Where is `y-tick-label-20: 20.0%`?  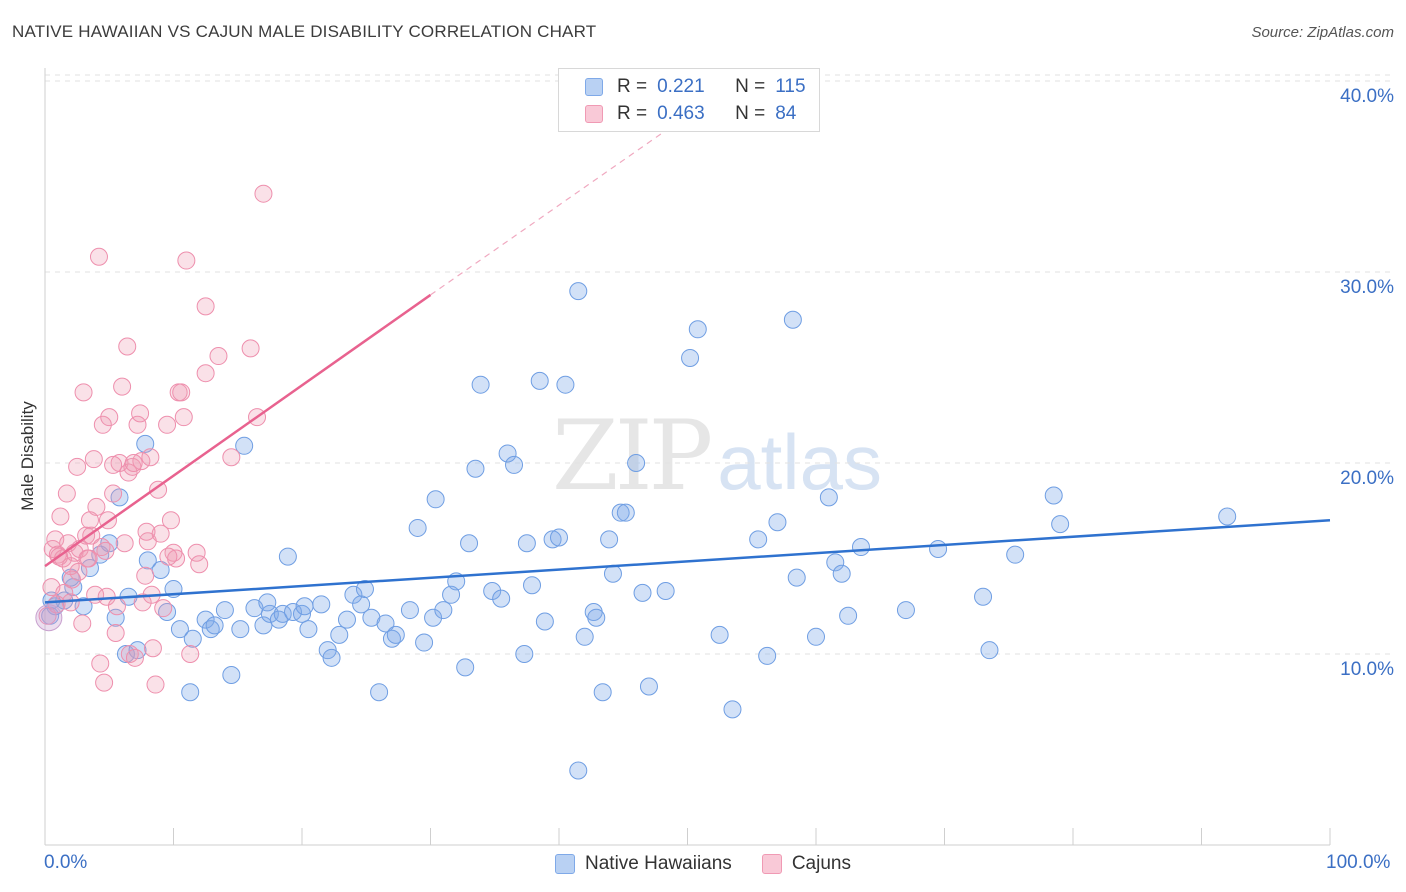
y-tick-label-20: 20.0% is located at coordinates (1367, 478).